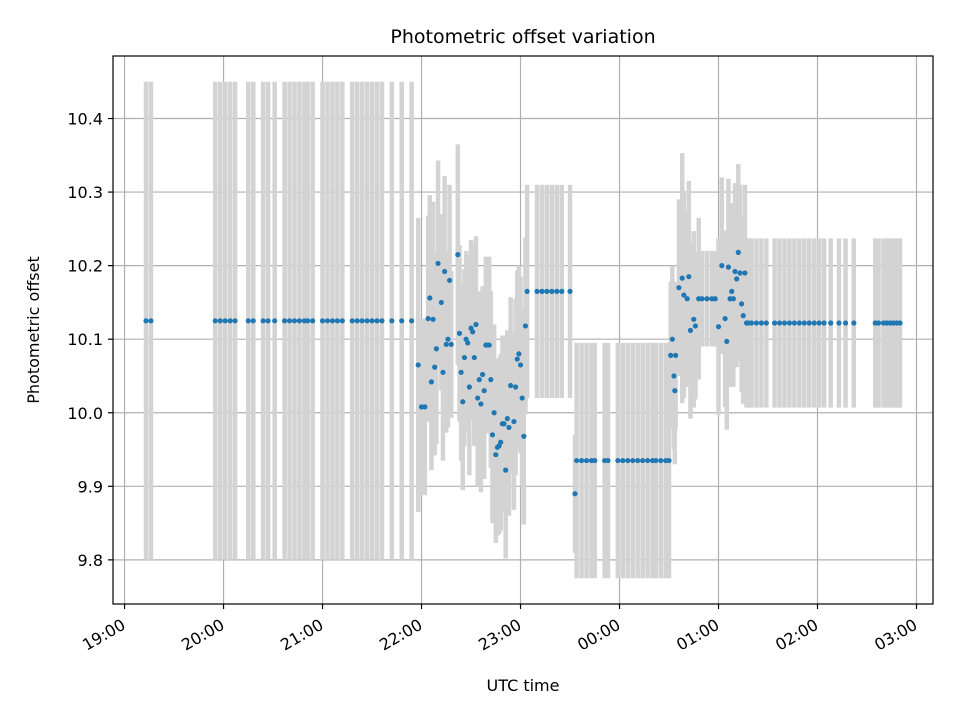 This screenshot has width=960, height=720. I want to click on y-tick-label: 10.2, so click(85, 266).